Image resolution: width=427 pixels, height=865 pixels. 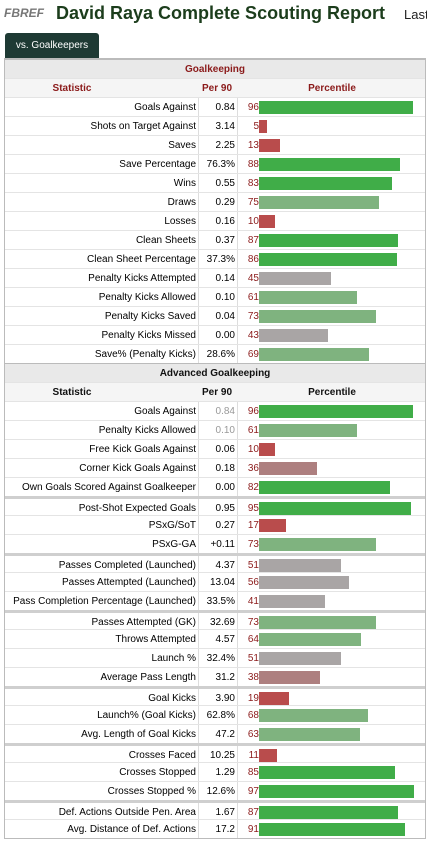 I want to click on statistic: Penalty Kicks Allowed, so click(x=147, y=430).